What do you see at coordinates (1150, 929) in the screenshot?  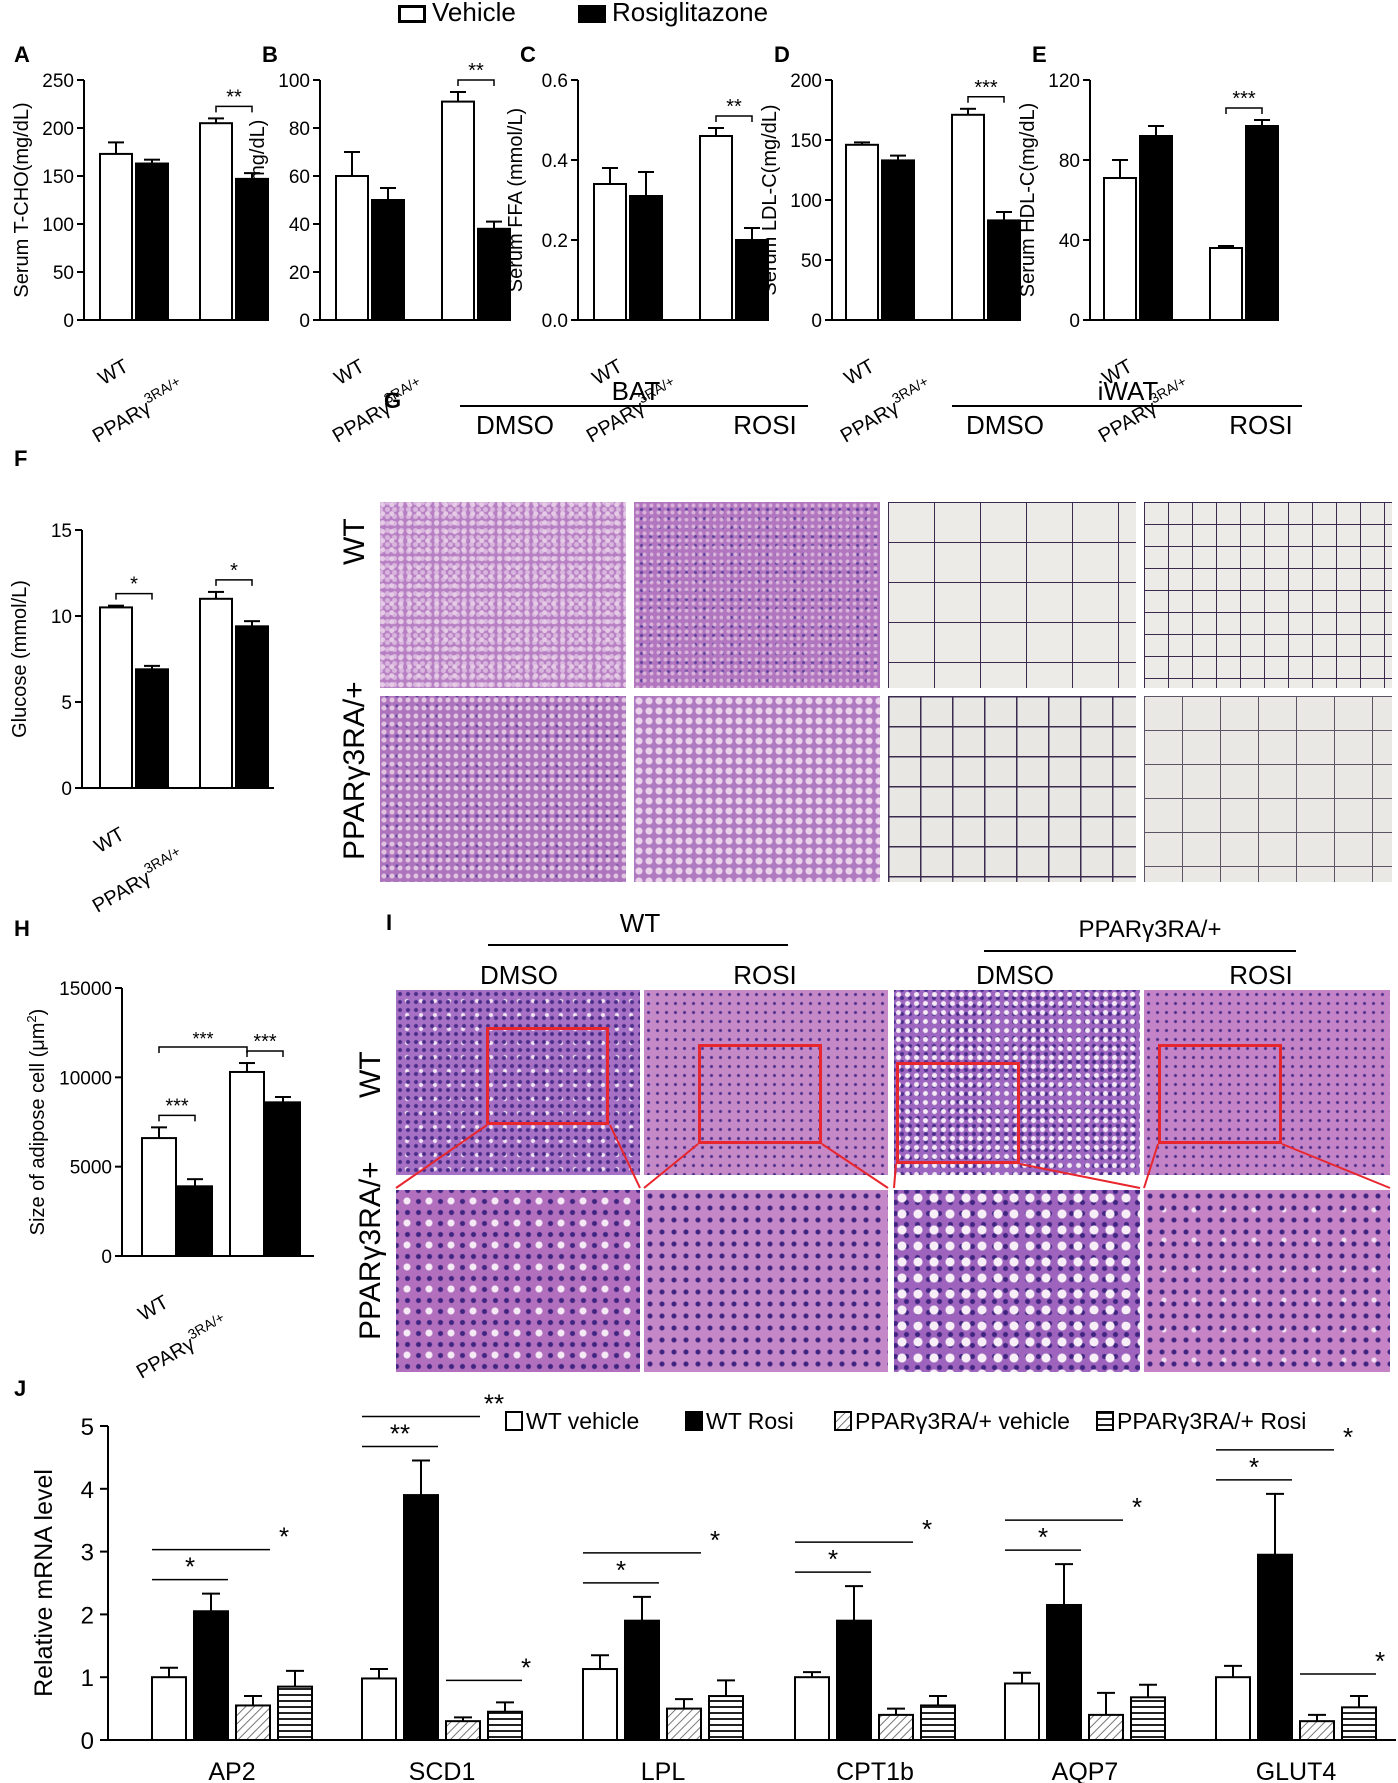 I see `panel-I-header-ppar: PPARγ3RA/+` at bounding box center [1150, 929].